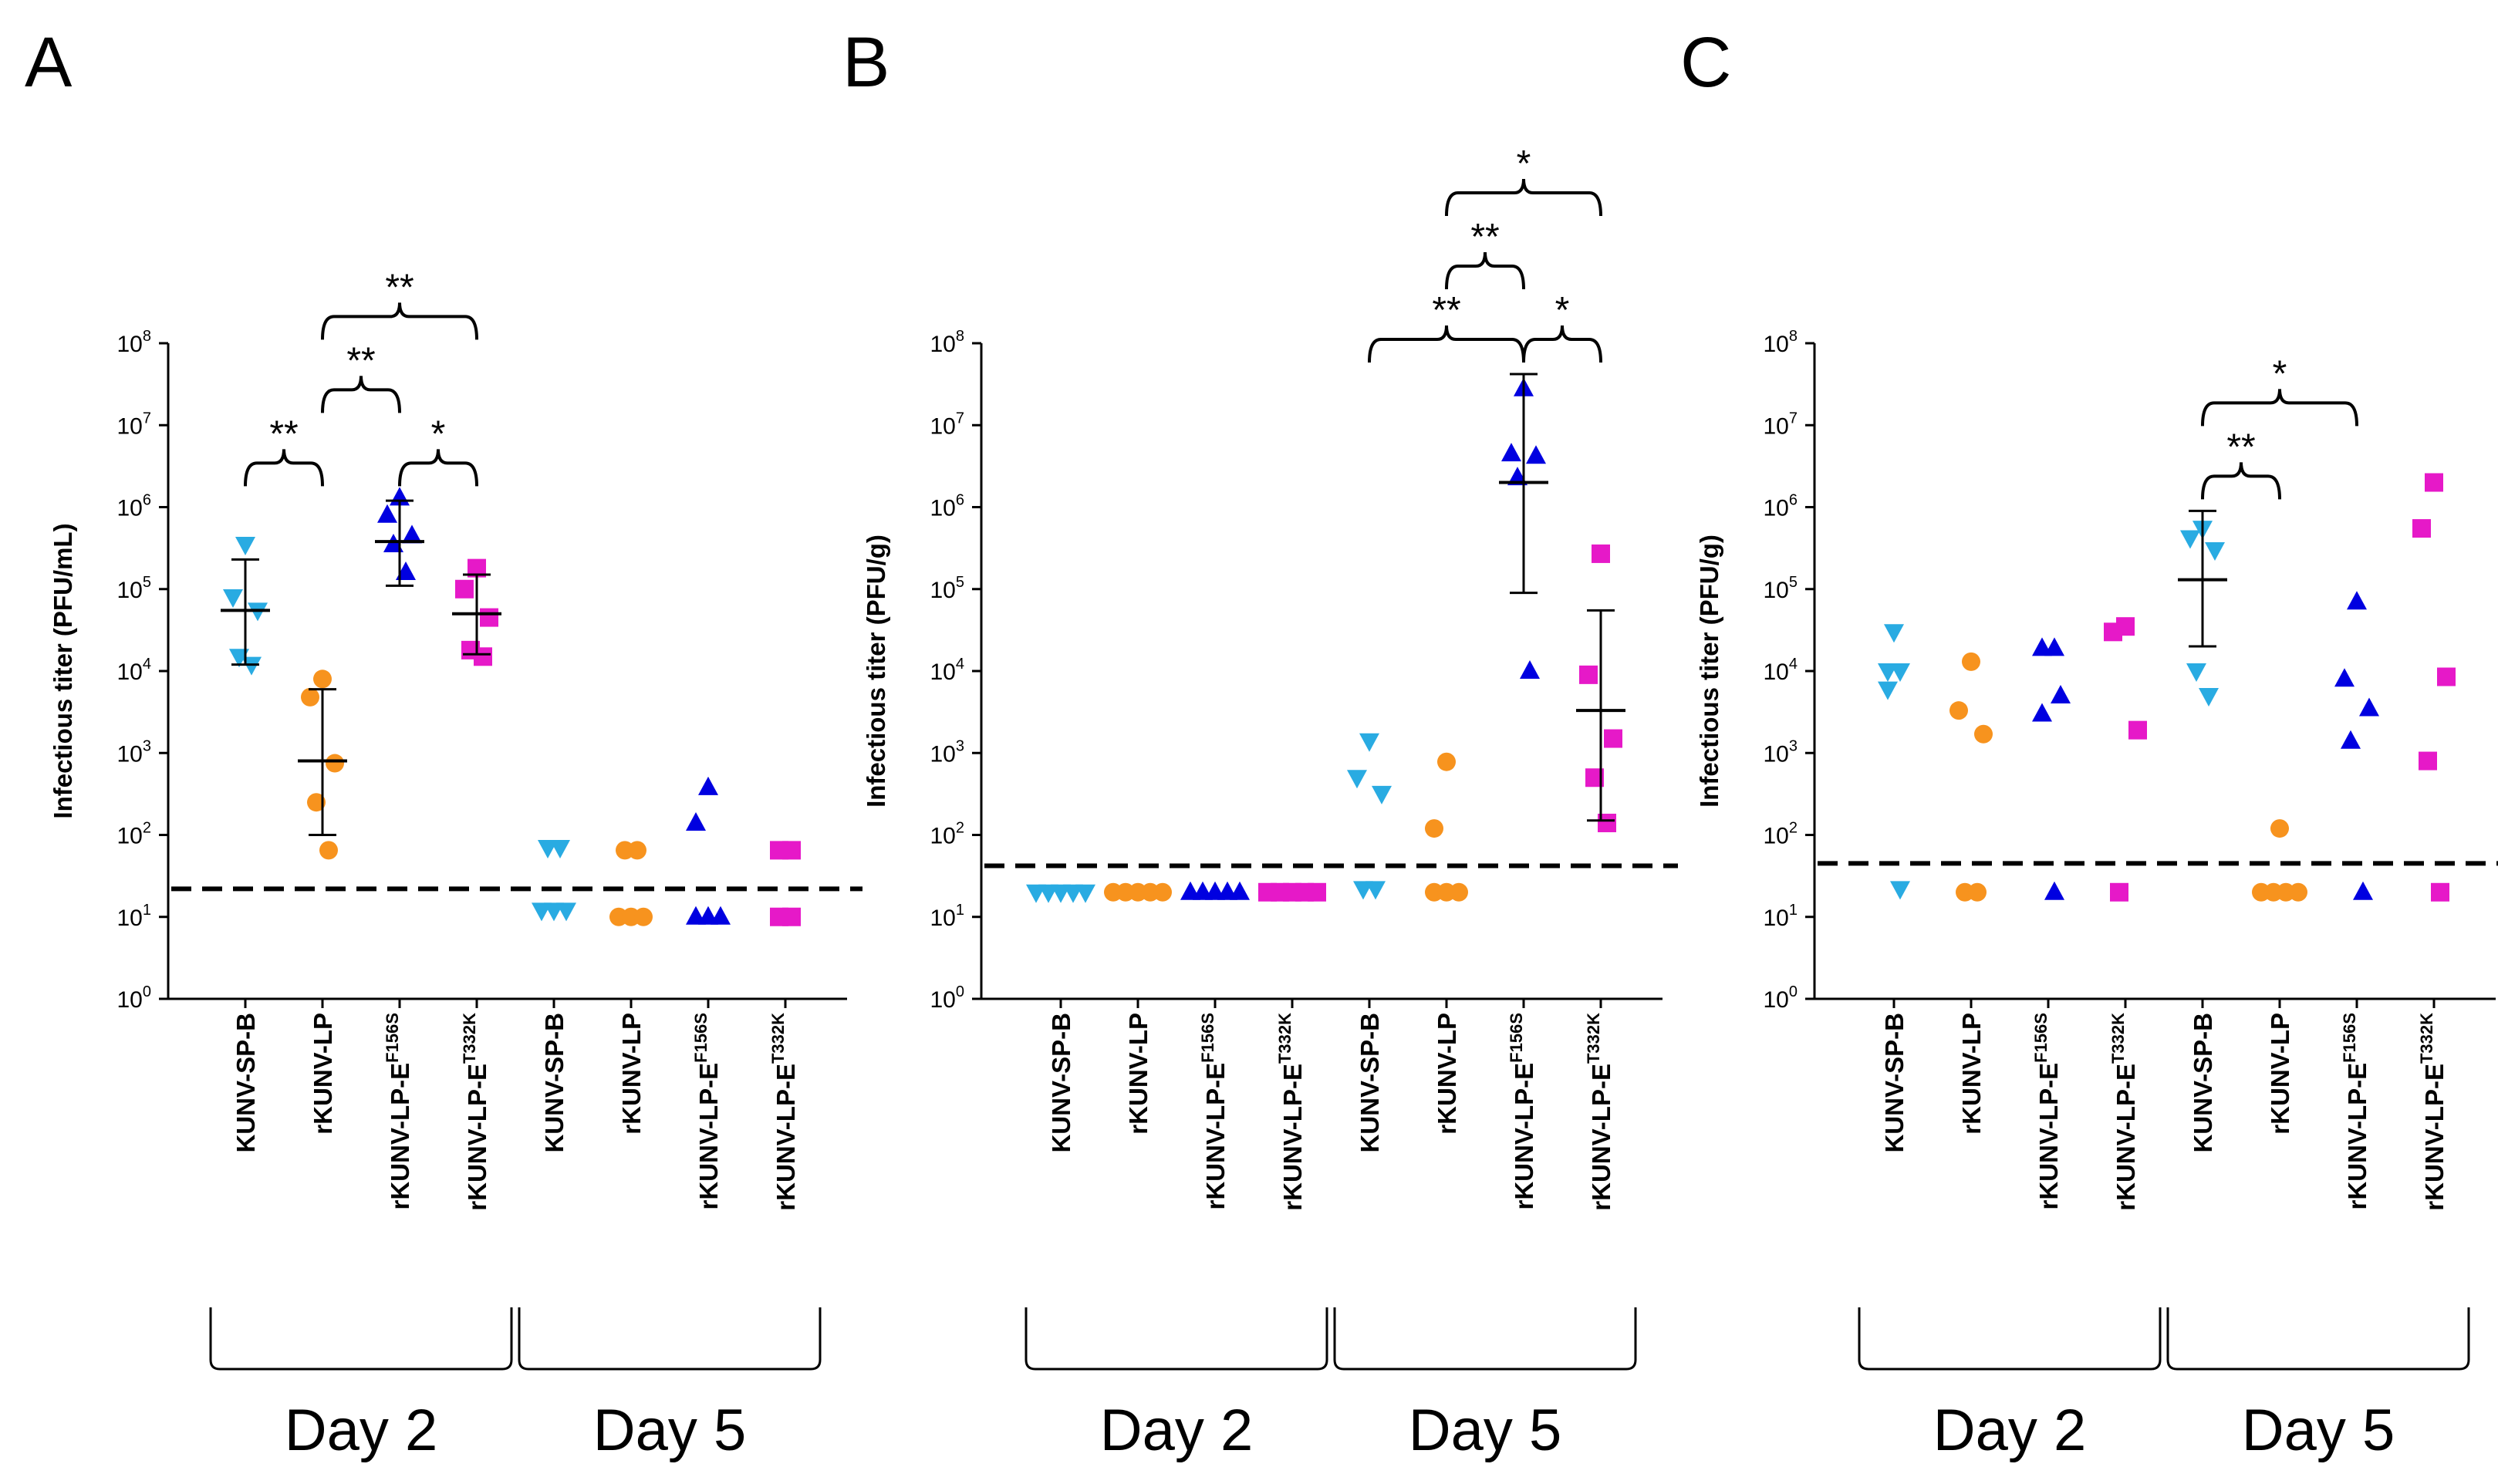  Describe the element at coordinates (701, 1038) in the screenshot. I see `x-tick-label-superscript: F156S` at that location.